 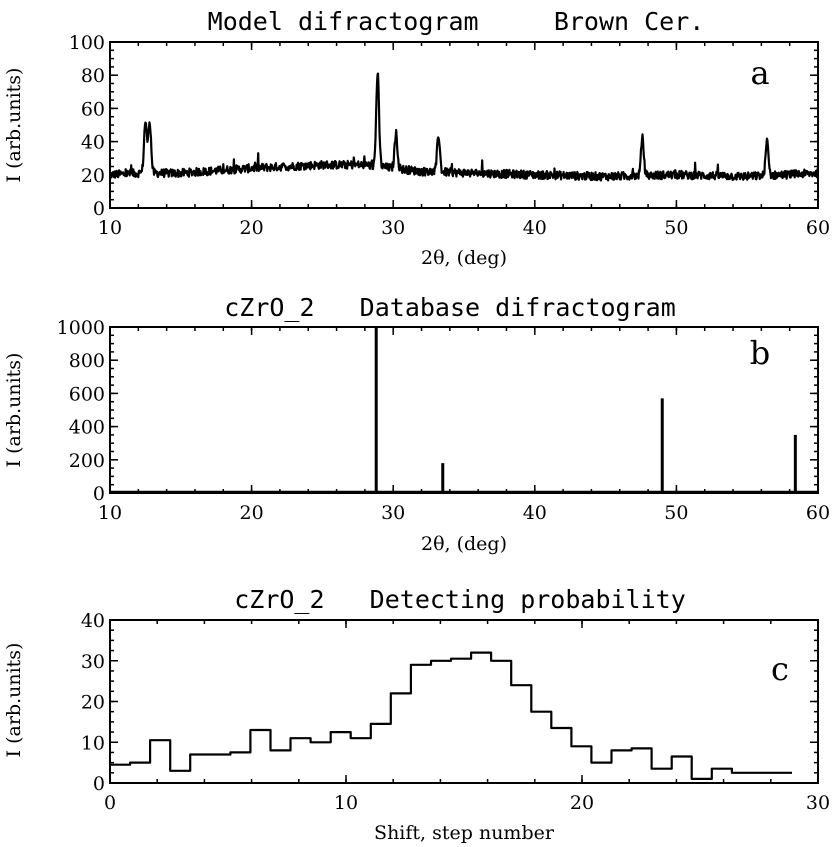 I want to click on y-tick-label: 100, so click(x=87, y=43).